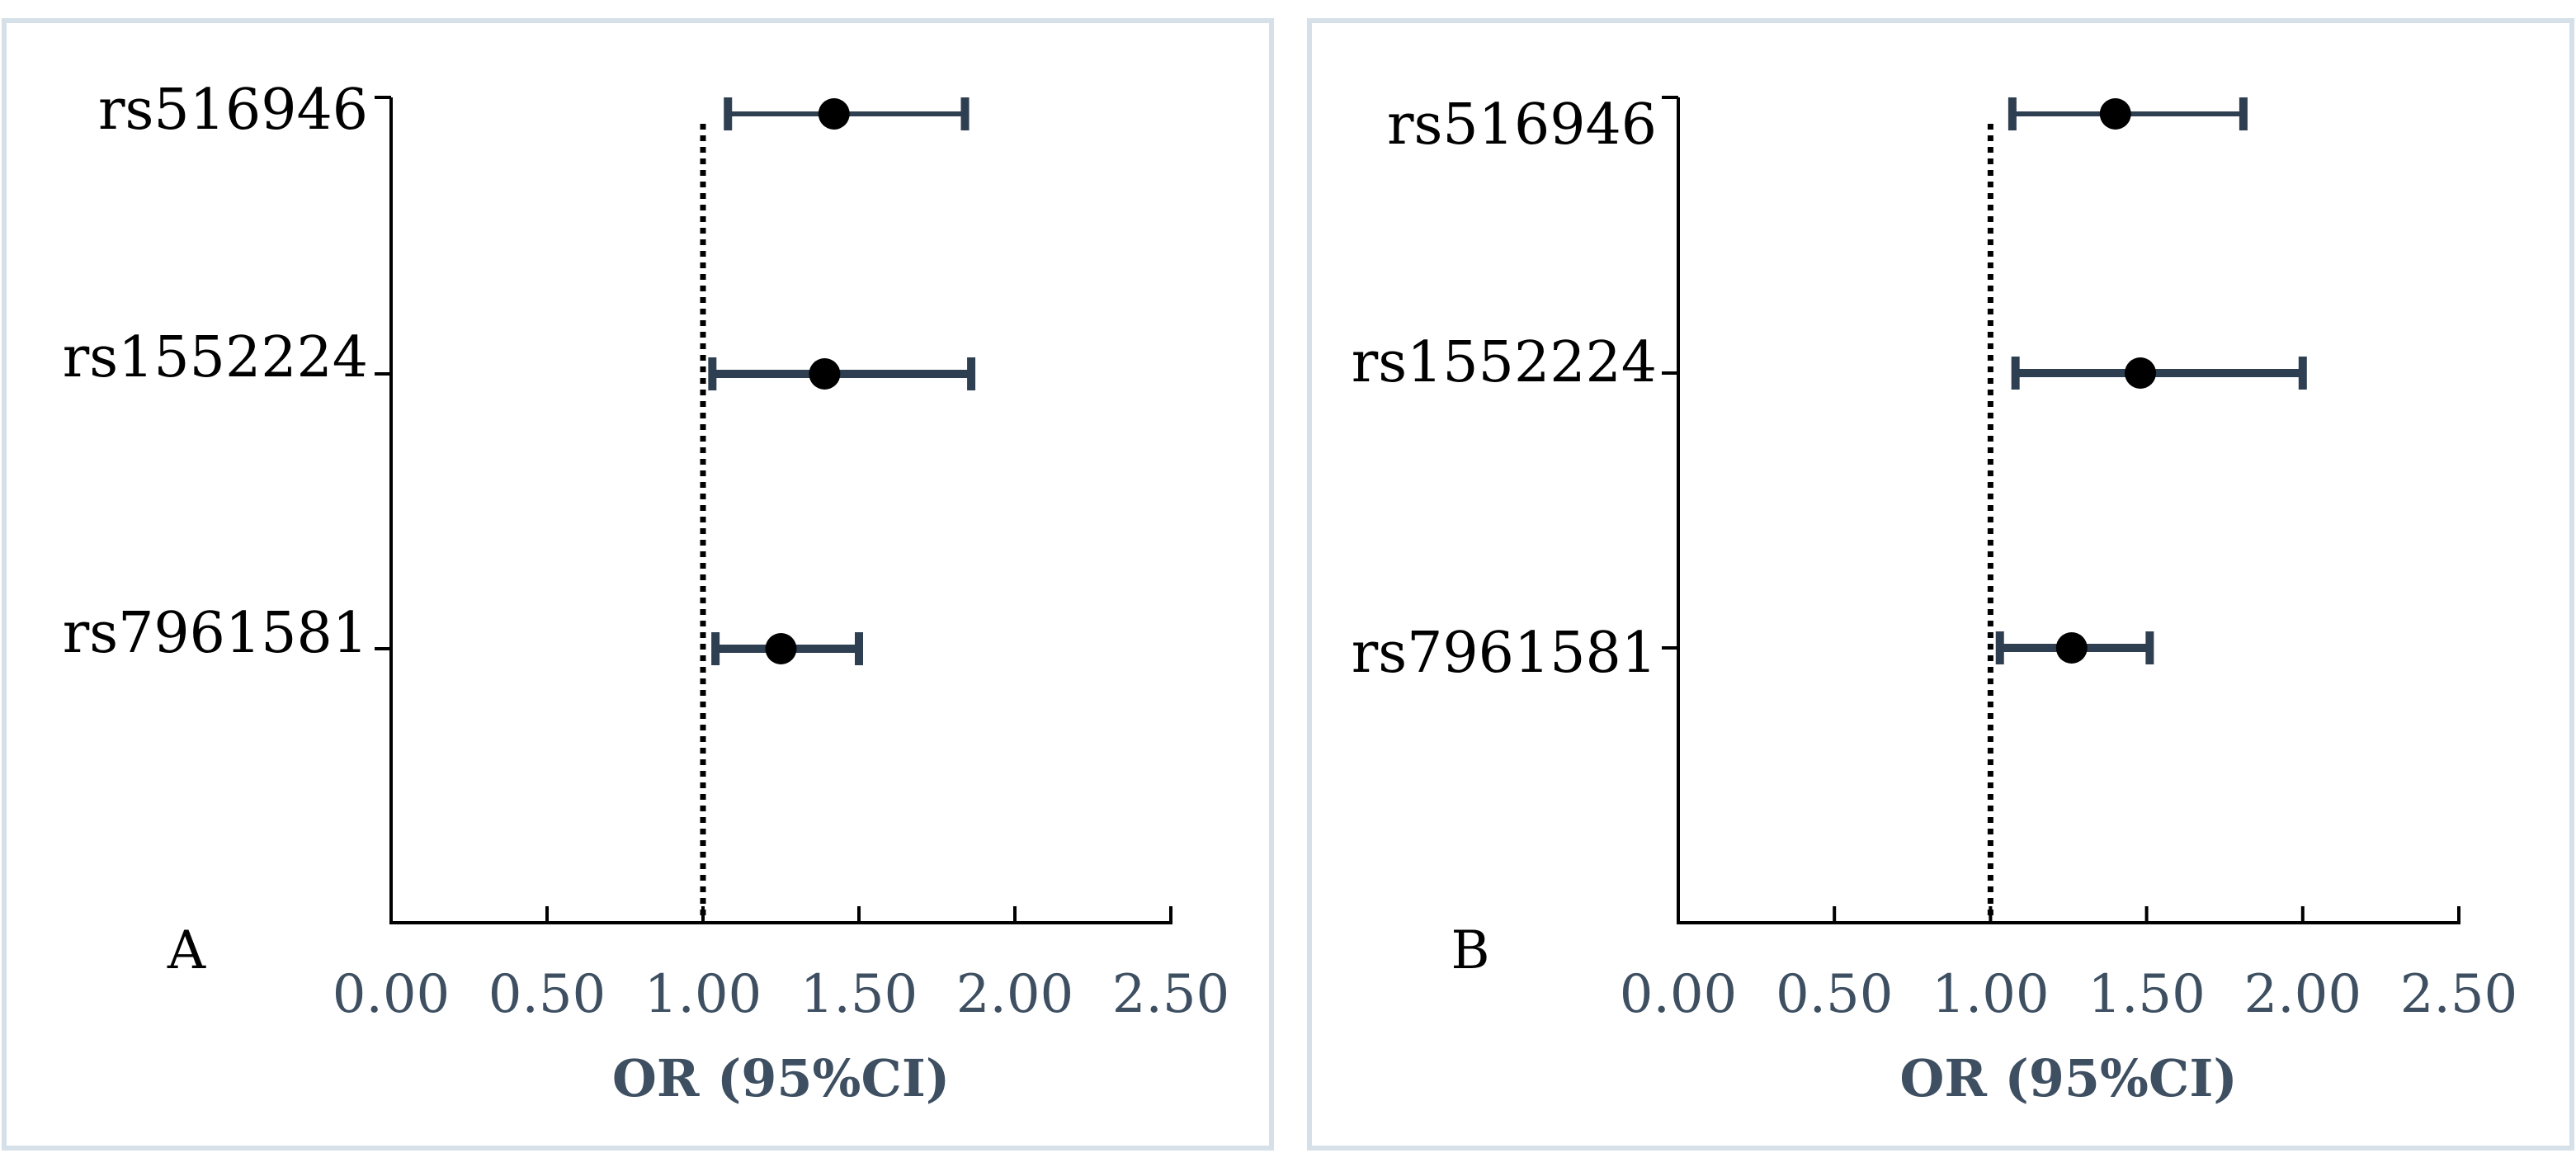 This screenshot has width=2576, height=1172. What do you see at coordinates (1470, 950) in the screenshot?
I see `panel-label: B` at bounding box center [1470, 950].